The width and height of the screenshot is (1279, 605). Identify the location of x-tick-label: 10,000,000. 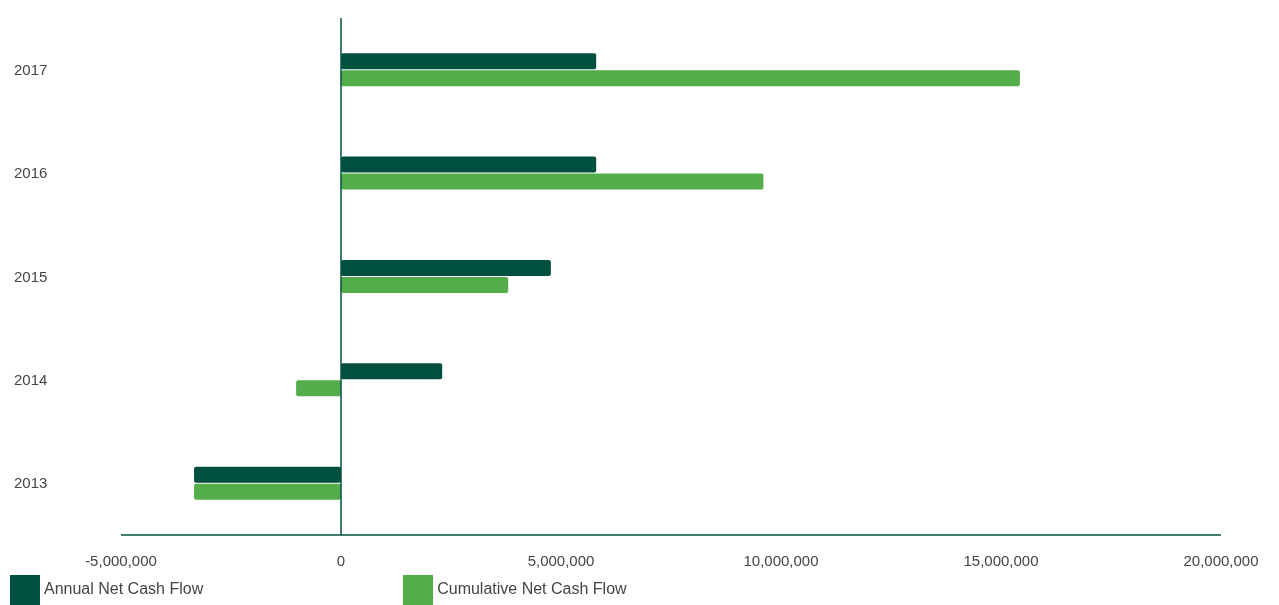
(781, 560).